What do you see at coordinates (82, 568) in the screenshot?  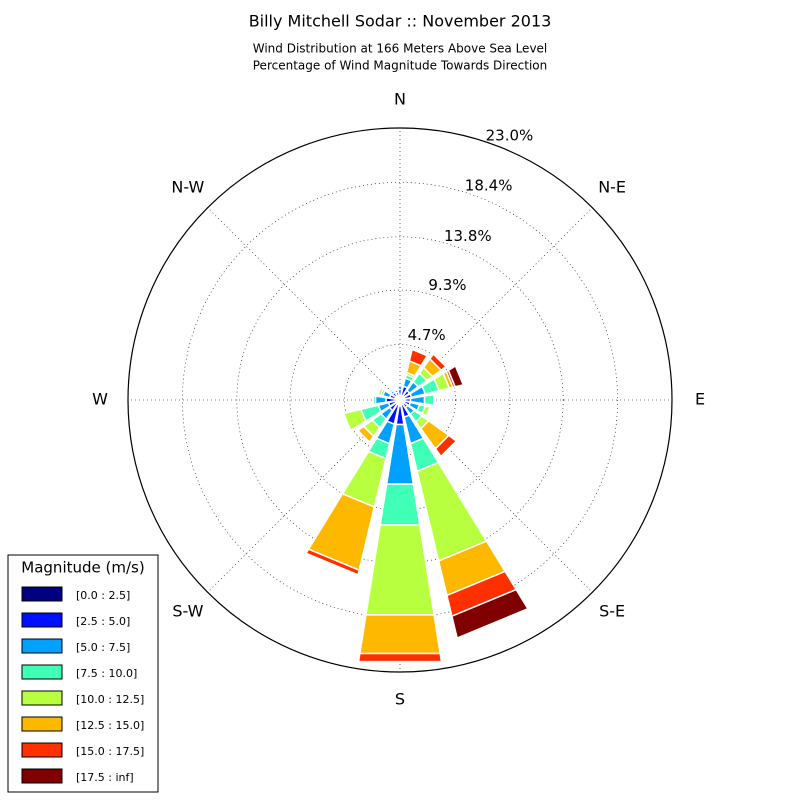 I see `legend-title: Magnitude (m/s)` at bounding box center [82, 568].